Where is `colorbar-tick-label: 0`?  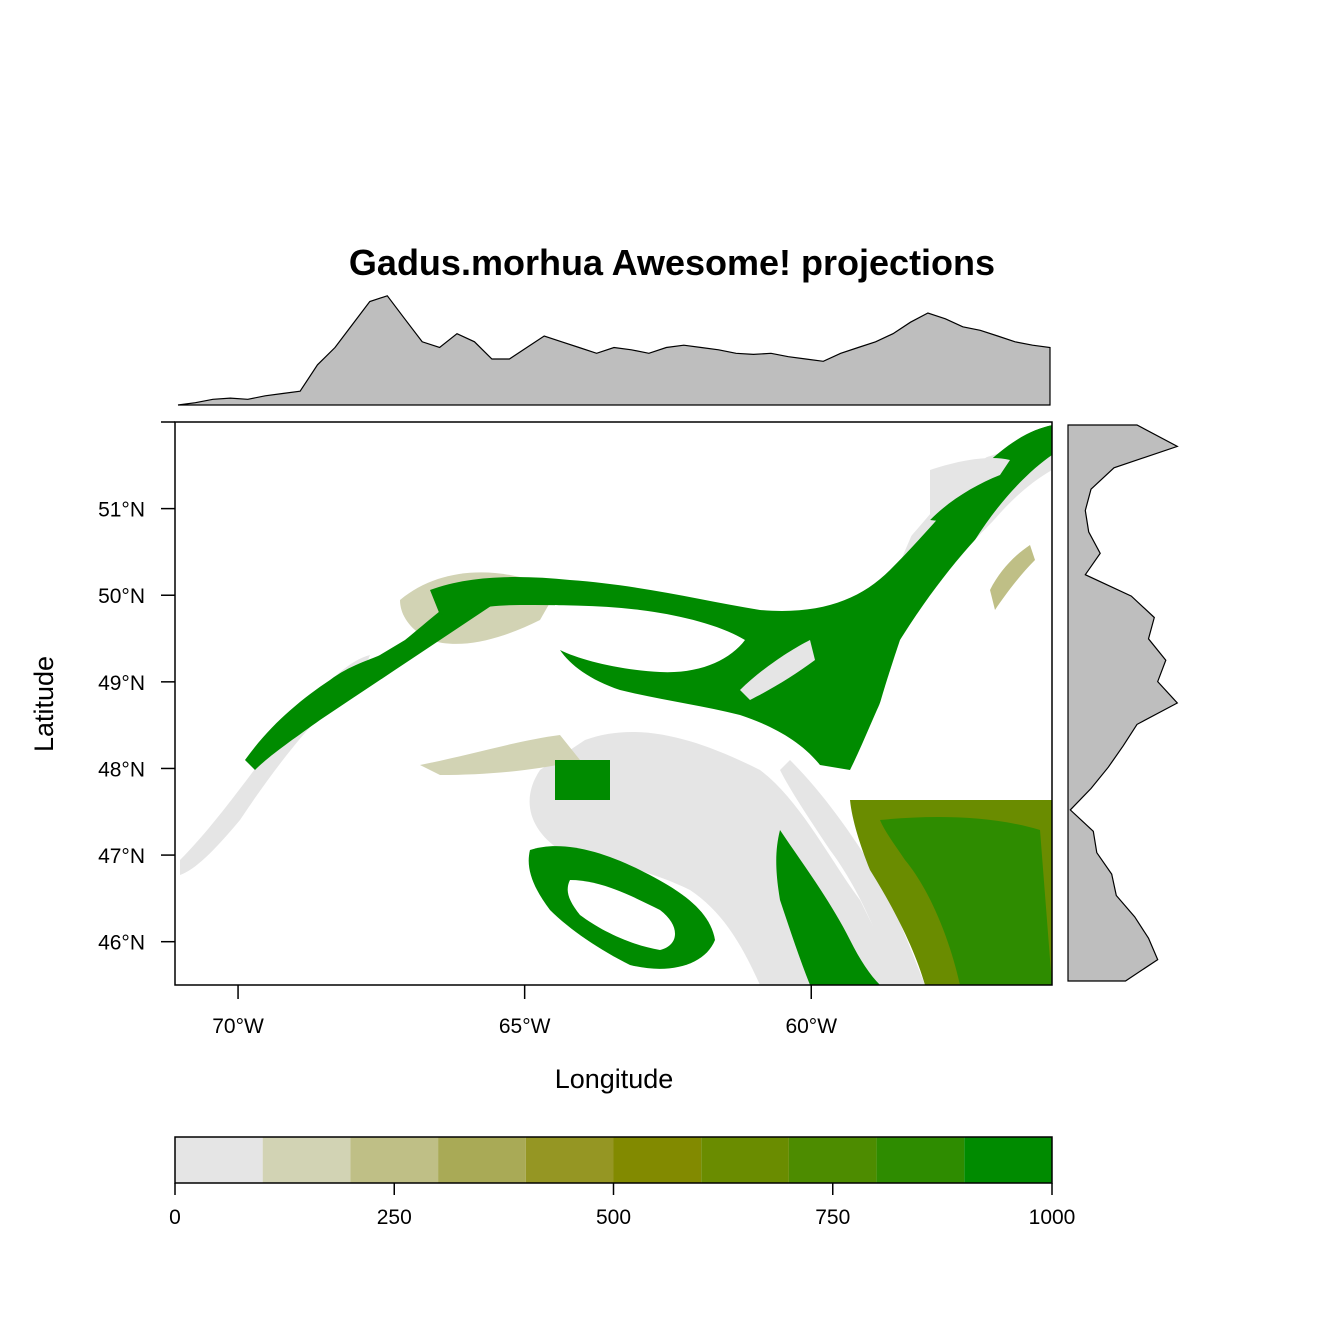 colorbar-tick-label: 0 is located at coordinates (175, 1217).